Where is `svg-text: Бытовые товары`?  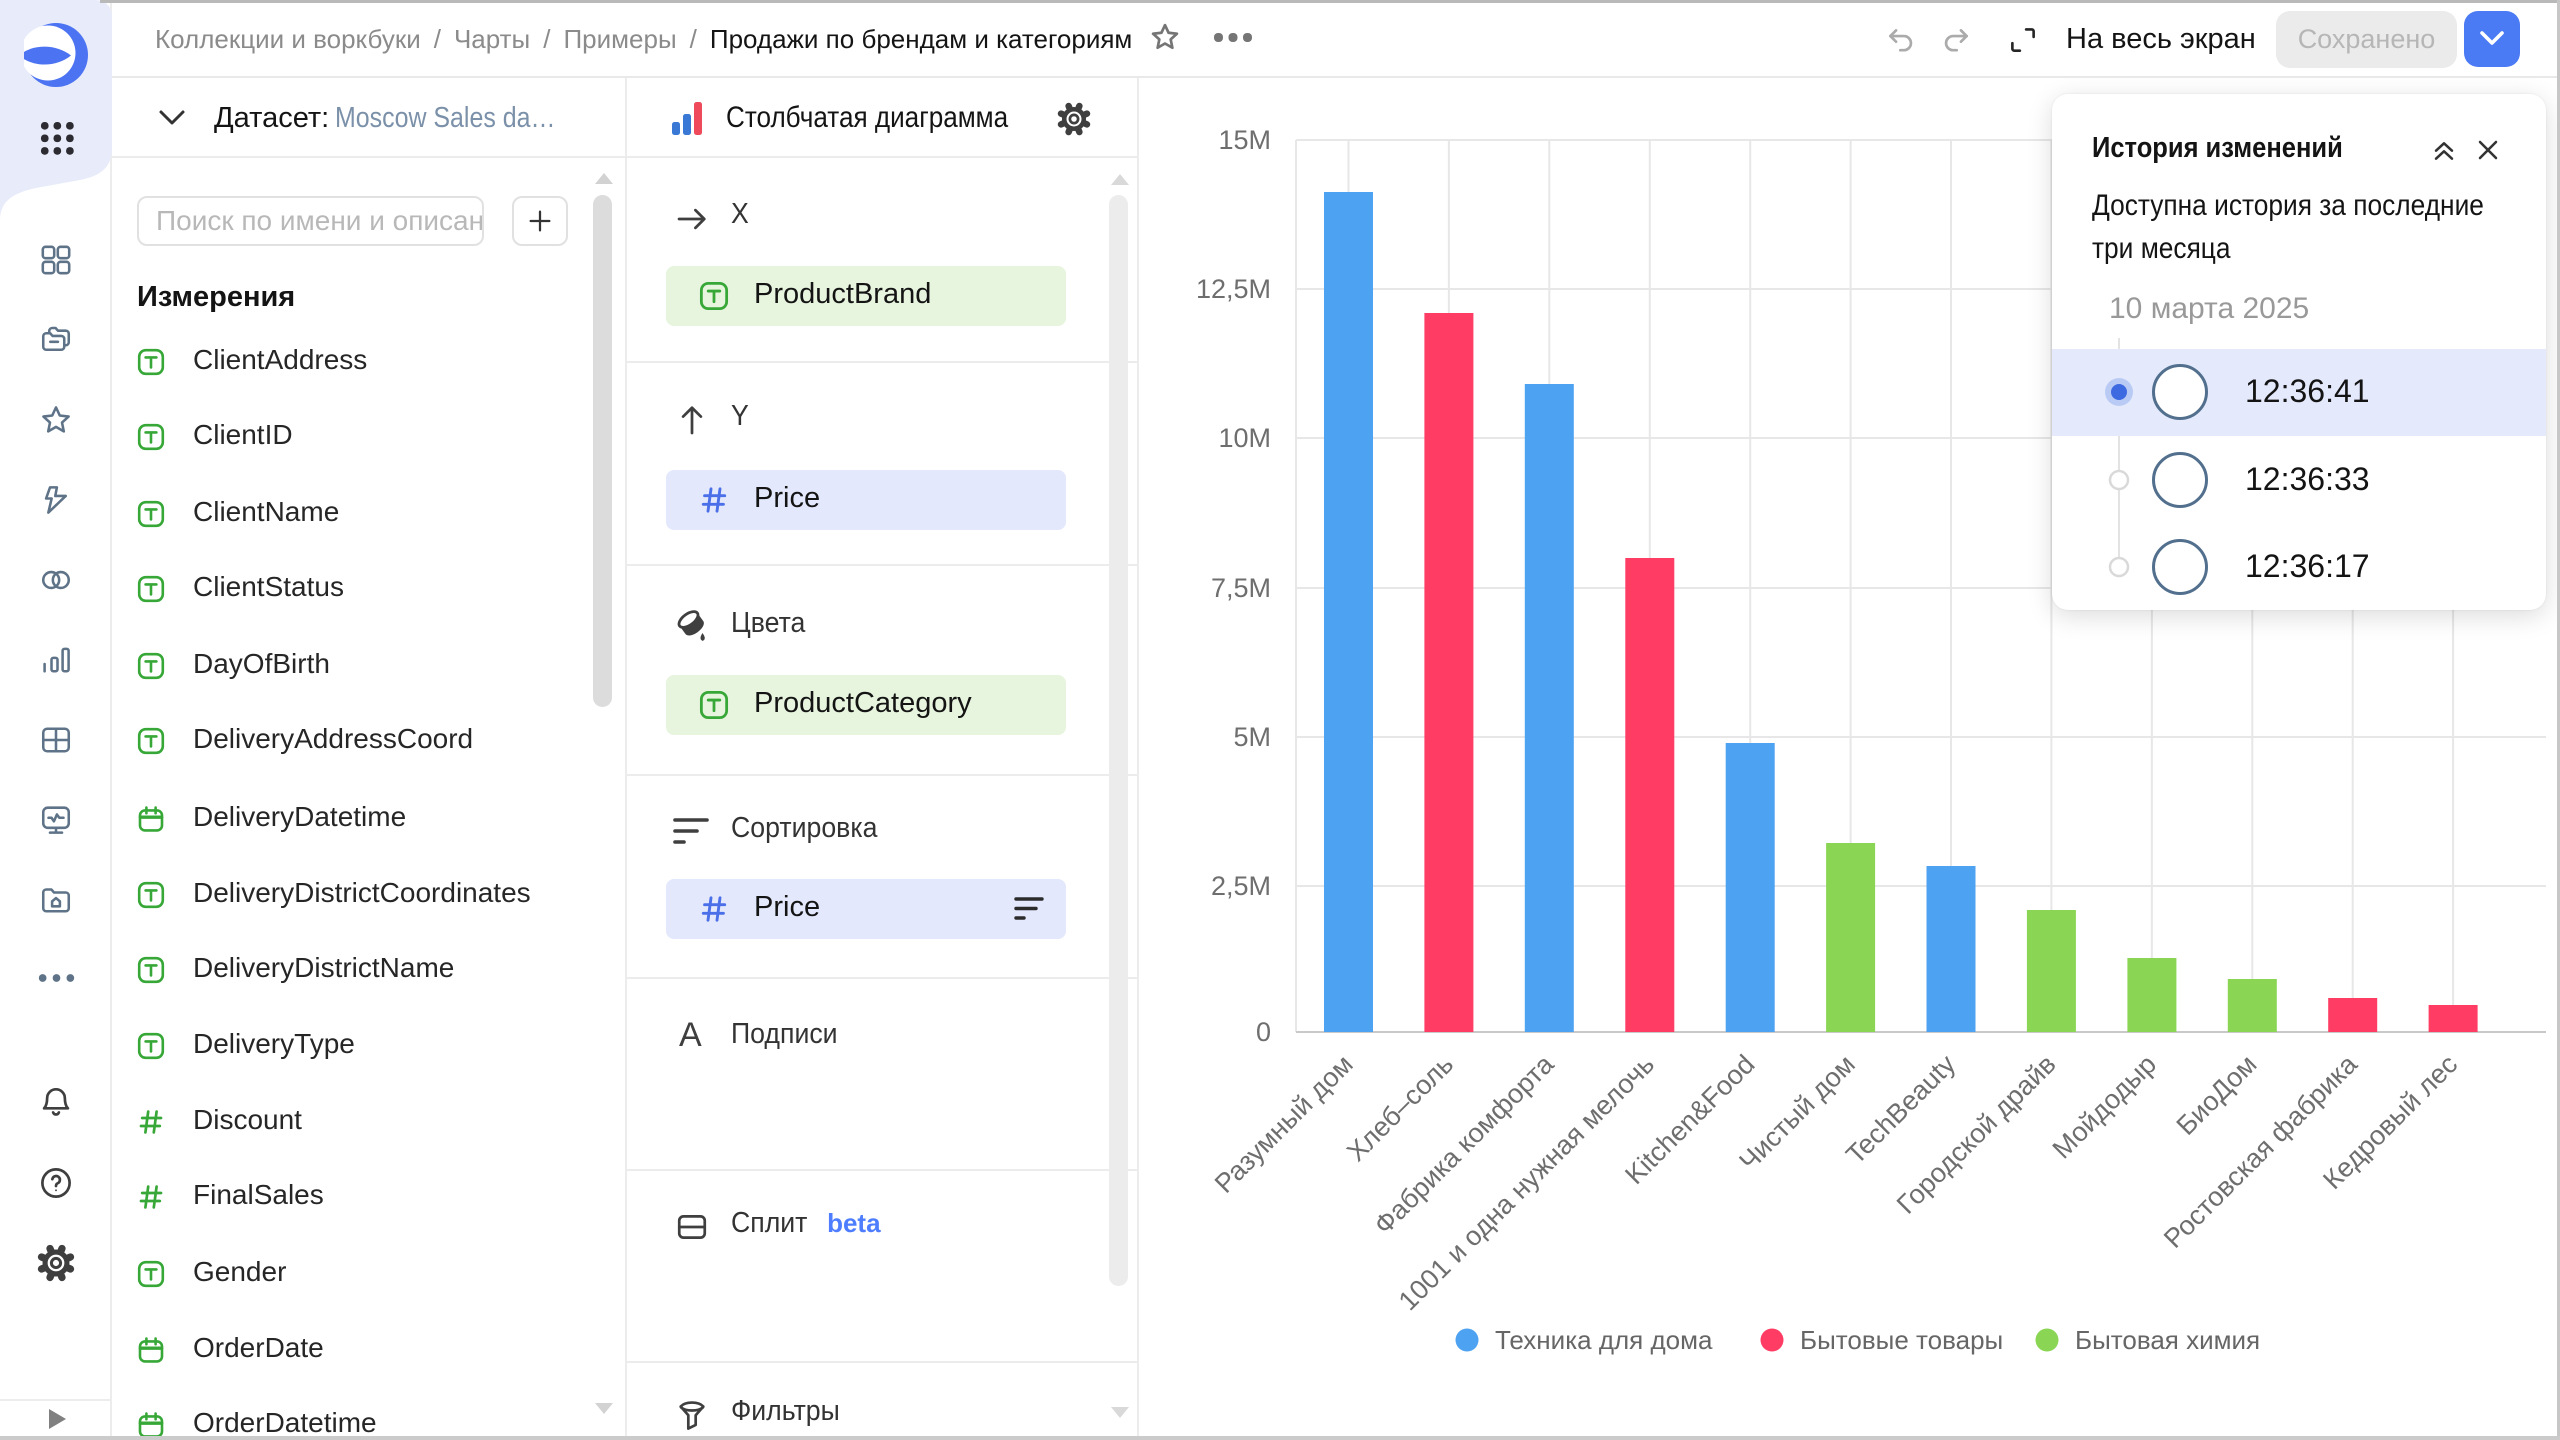
svg-text: Бытовые товары is located at coordinates (1901, 1340).